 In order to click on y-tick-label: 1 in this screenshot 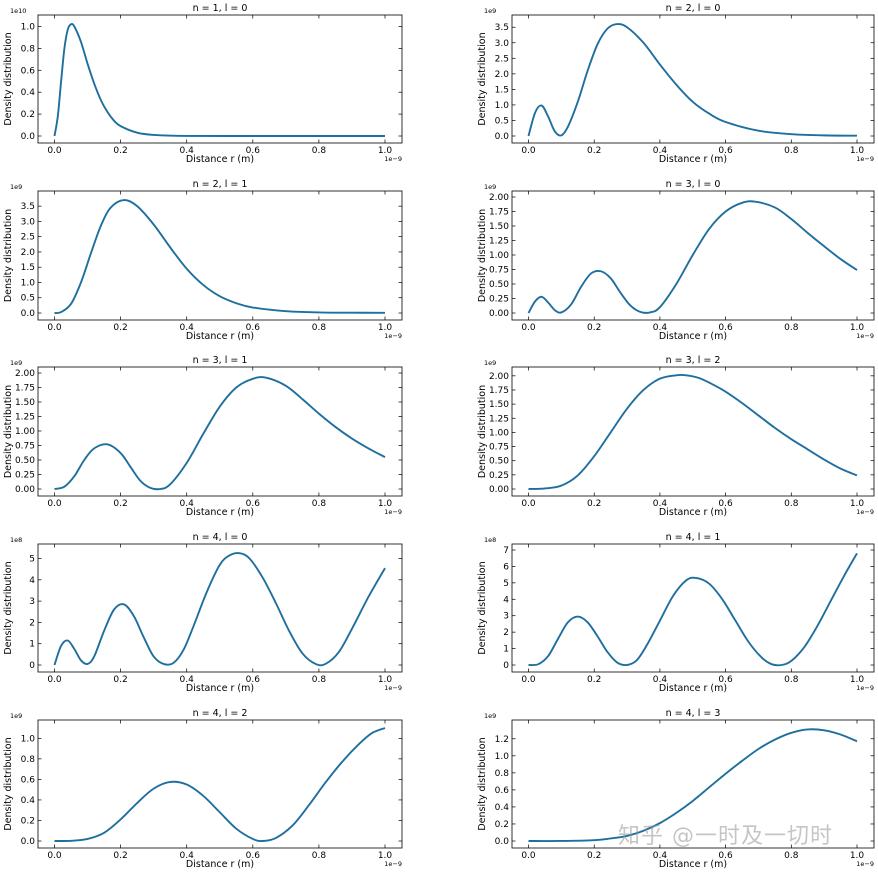, I will do `click(32, 645)`.